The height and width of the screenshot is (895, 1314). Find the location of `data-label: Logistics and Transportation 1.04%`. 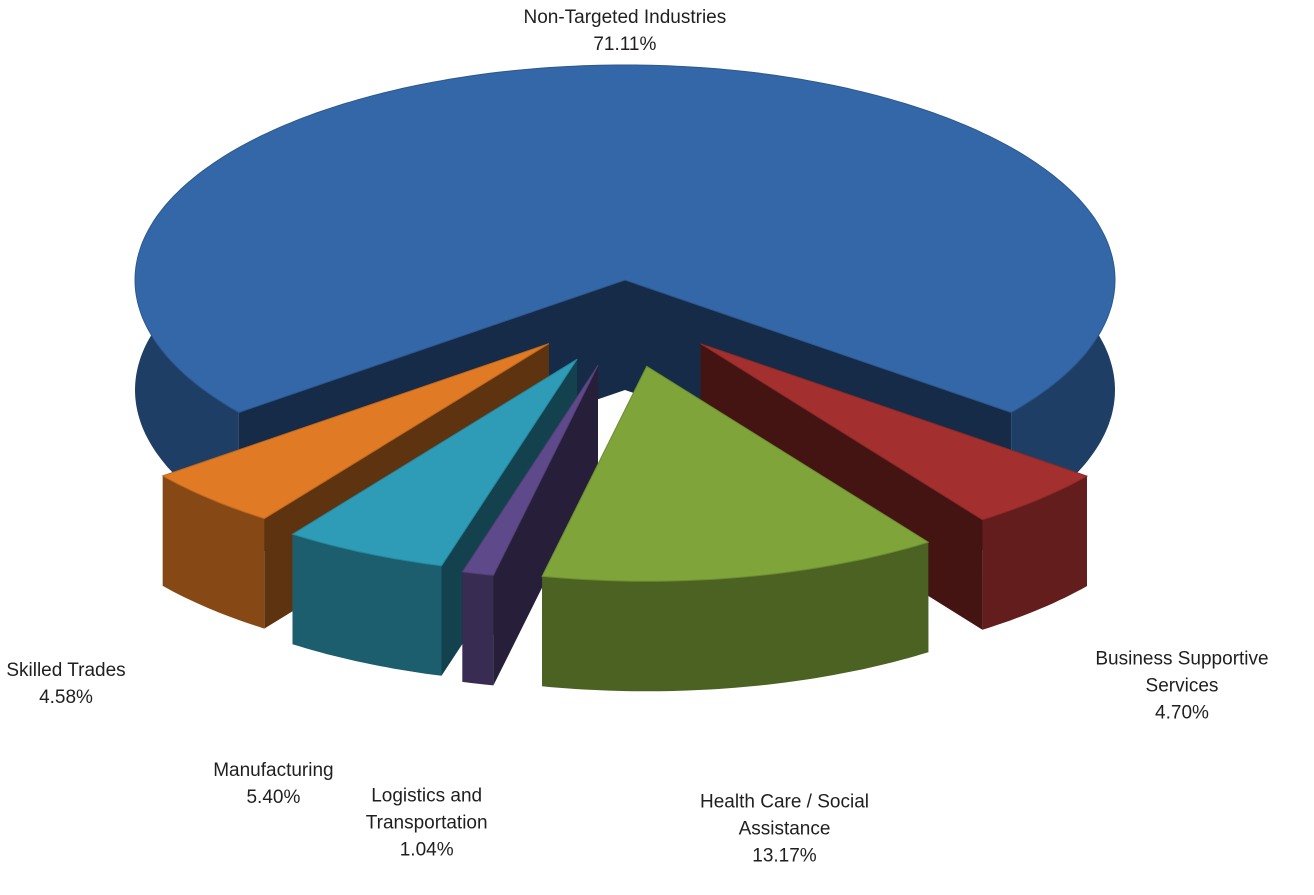

data-label: Logistics and Transportation 1.04% is located at coordinates (427, 822).